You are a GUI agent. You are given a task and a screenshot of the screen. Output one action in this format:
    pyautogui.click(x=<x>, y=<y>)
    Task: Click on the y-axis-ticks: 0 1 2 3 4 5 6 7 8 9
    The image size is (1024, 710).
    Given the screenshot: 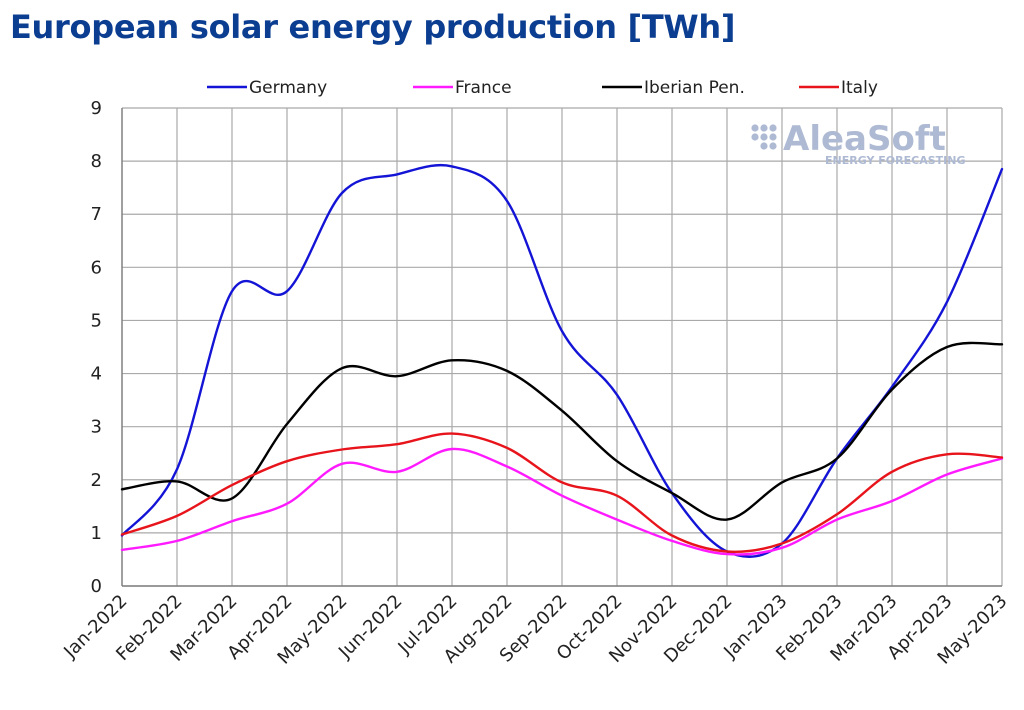 What is the action you would take?
    pyautogui.click(x=96, y=347)
    